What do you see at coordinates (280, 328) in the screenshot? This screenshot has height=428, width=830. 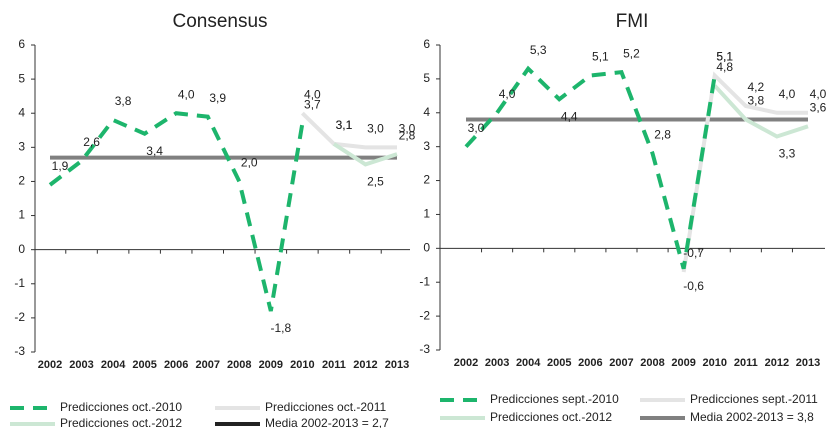 I see `data-label: -1,8` at bounding box center [280, 328].